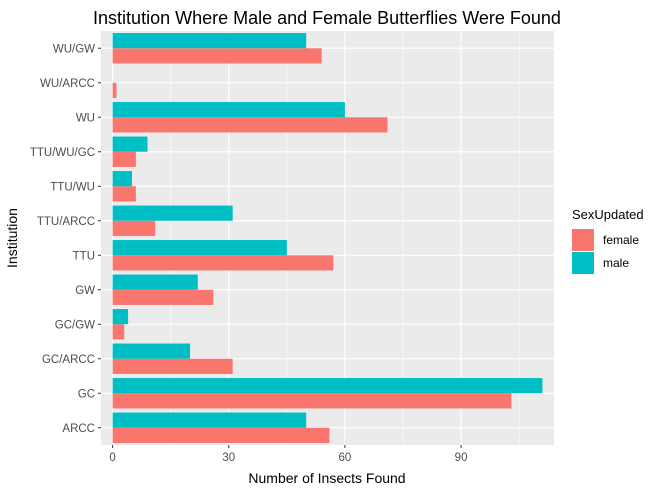  What do you see at coordinates (68, 360) in the screenshot?
I see `y-tick-label: GC/ARCC` at bounding box center [68, 360].